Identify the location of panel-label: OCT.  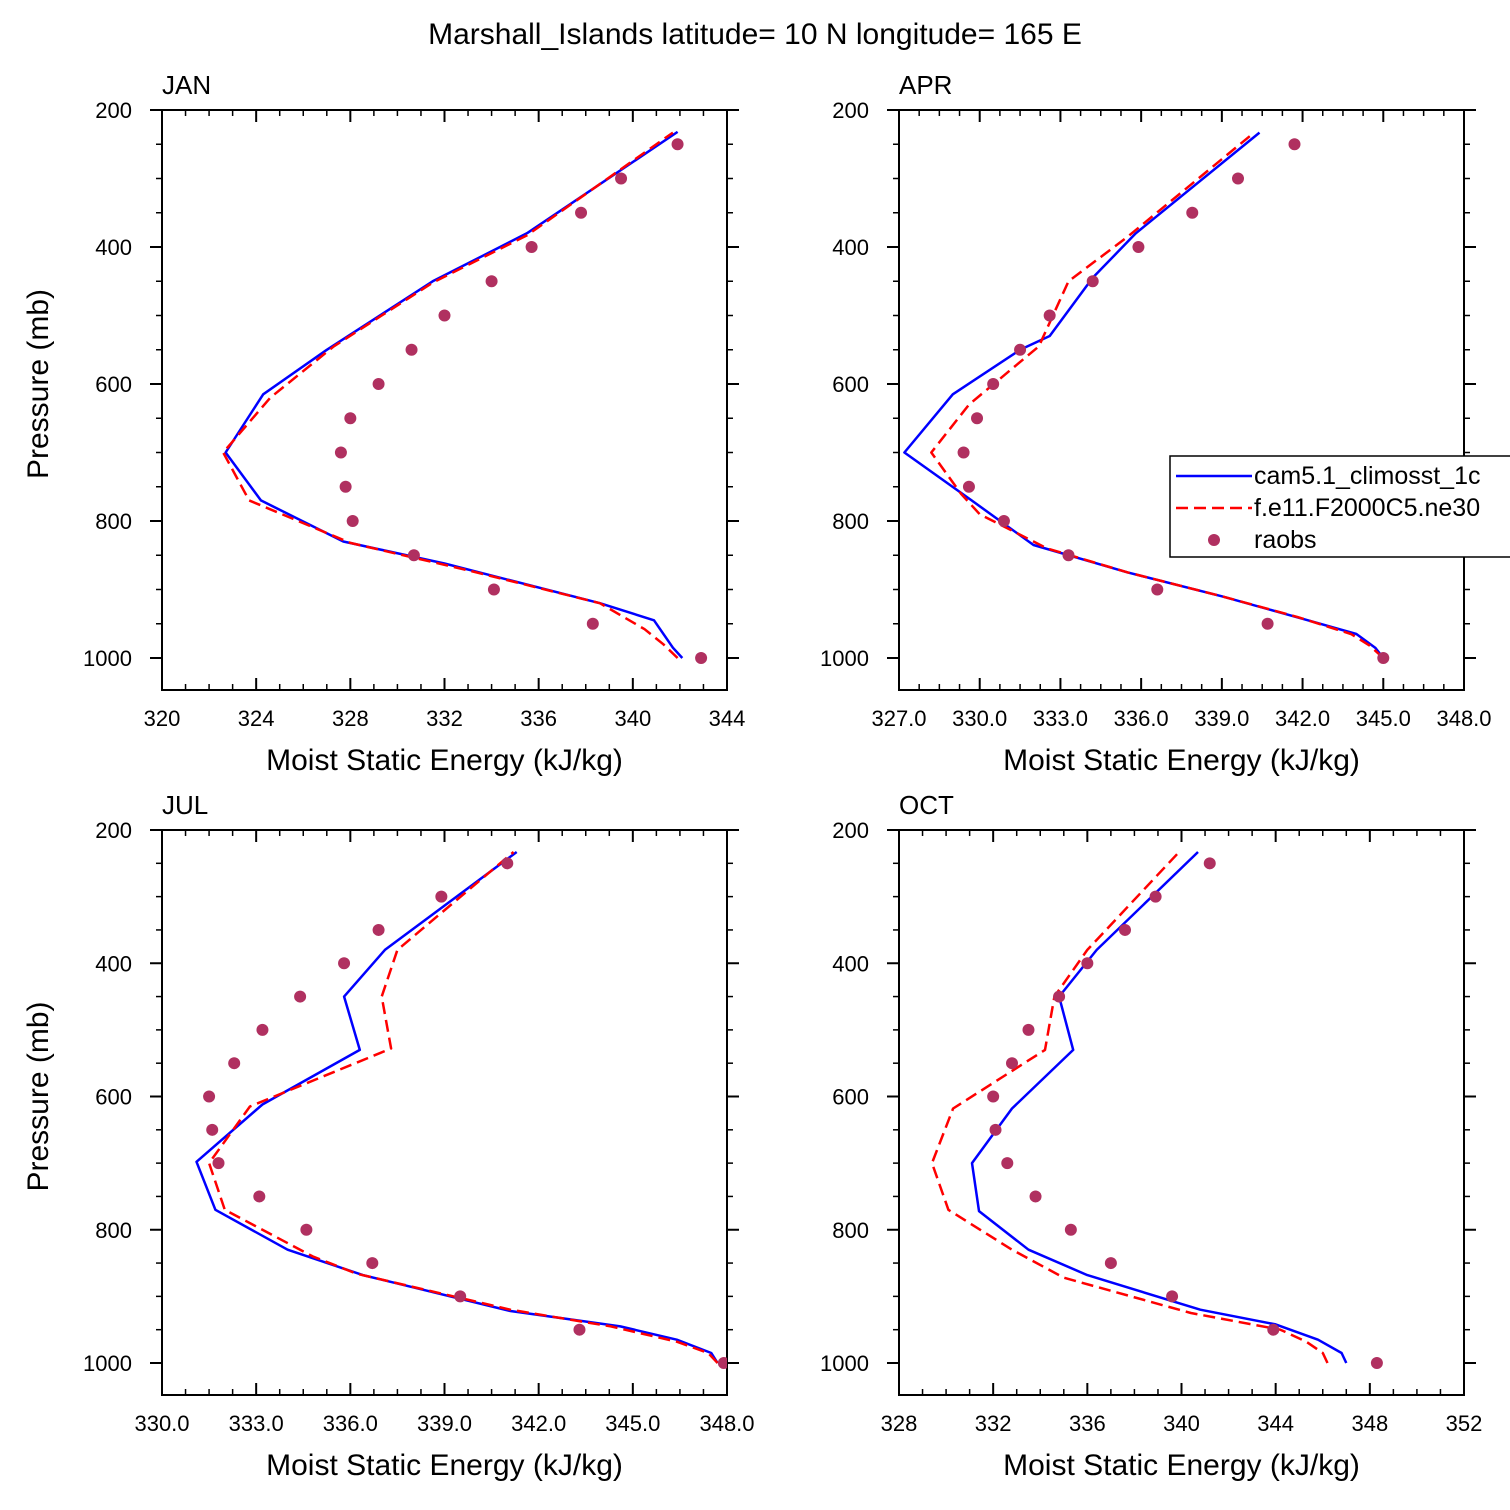
(926, 805).